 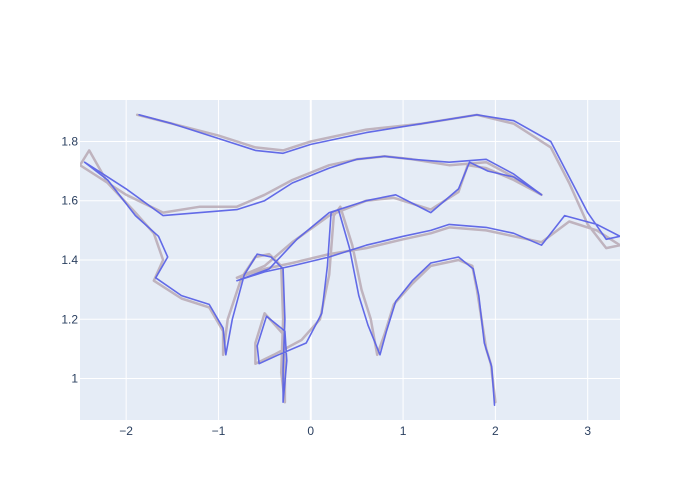 What do you see at coordinates (69, 201) in the screenshot?
I see `y-tick-label: 1.6` at bounding box center [69, 201].